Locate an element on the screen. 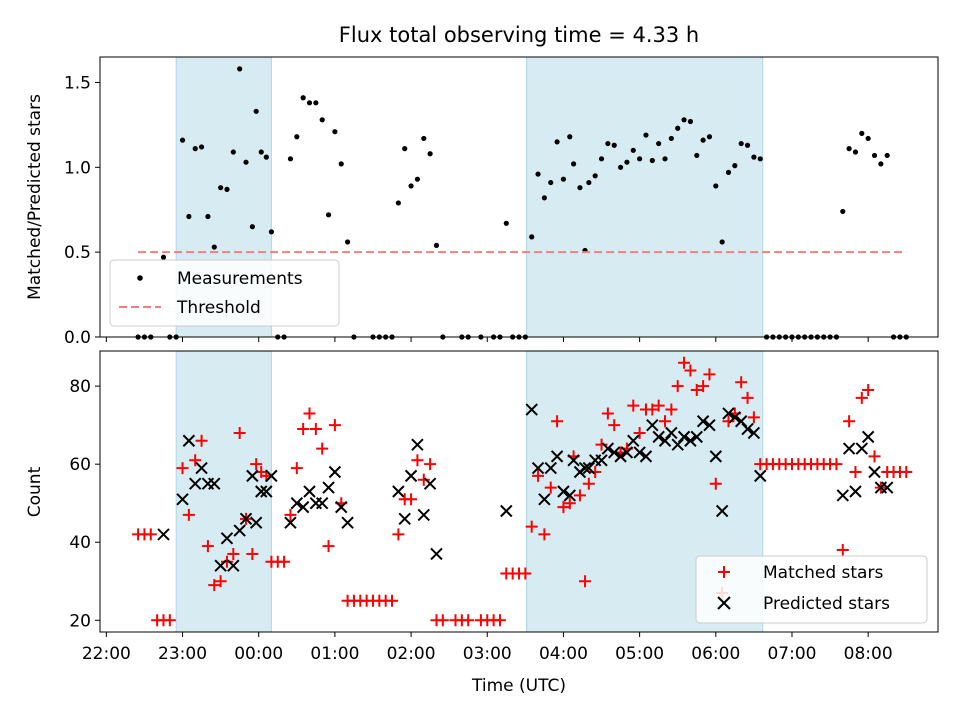 The image size is (960, 720). legend-label-matched-stars: Matched stars is located at coordinates (823, 573).